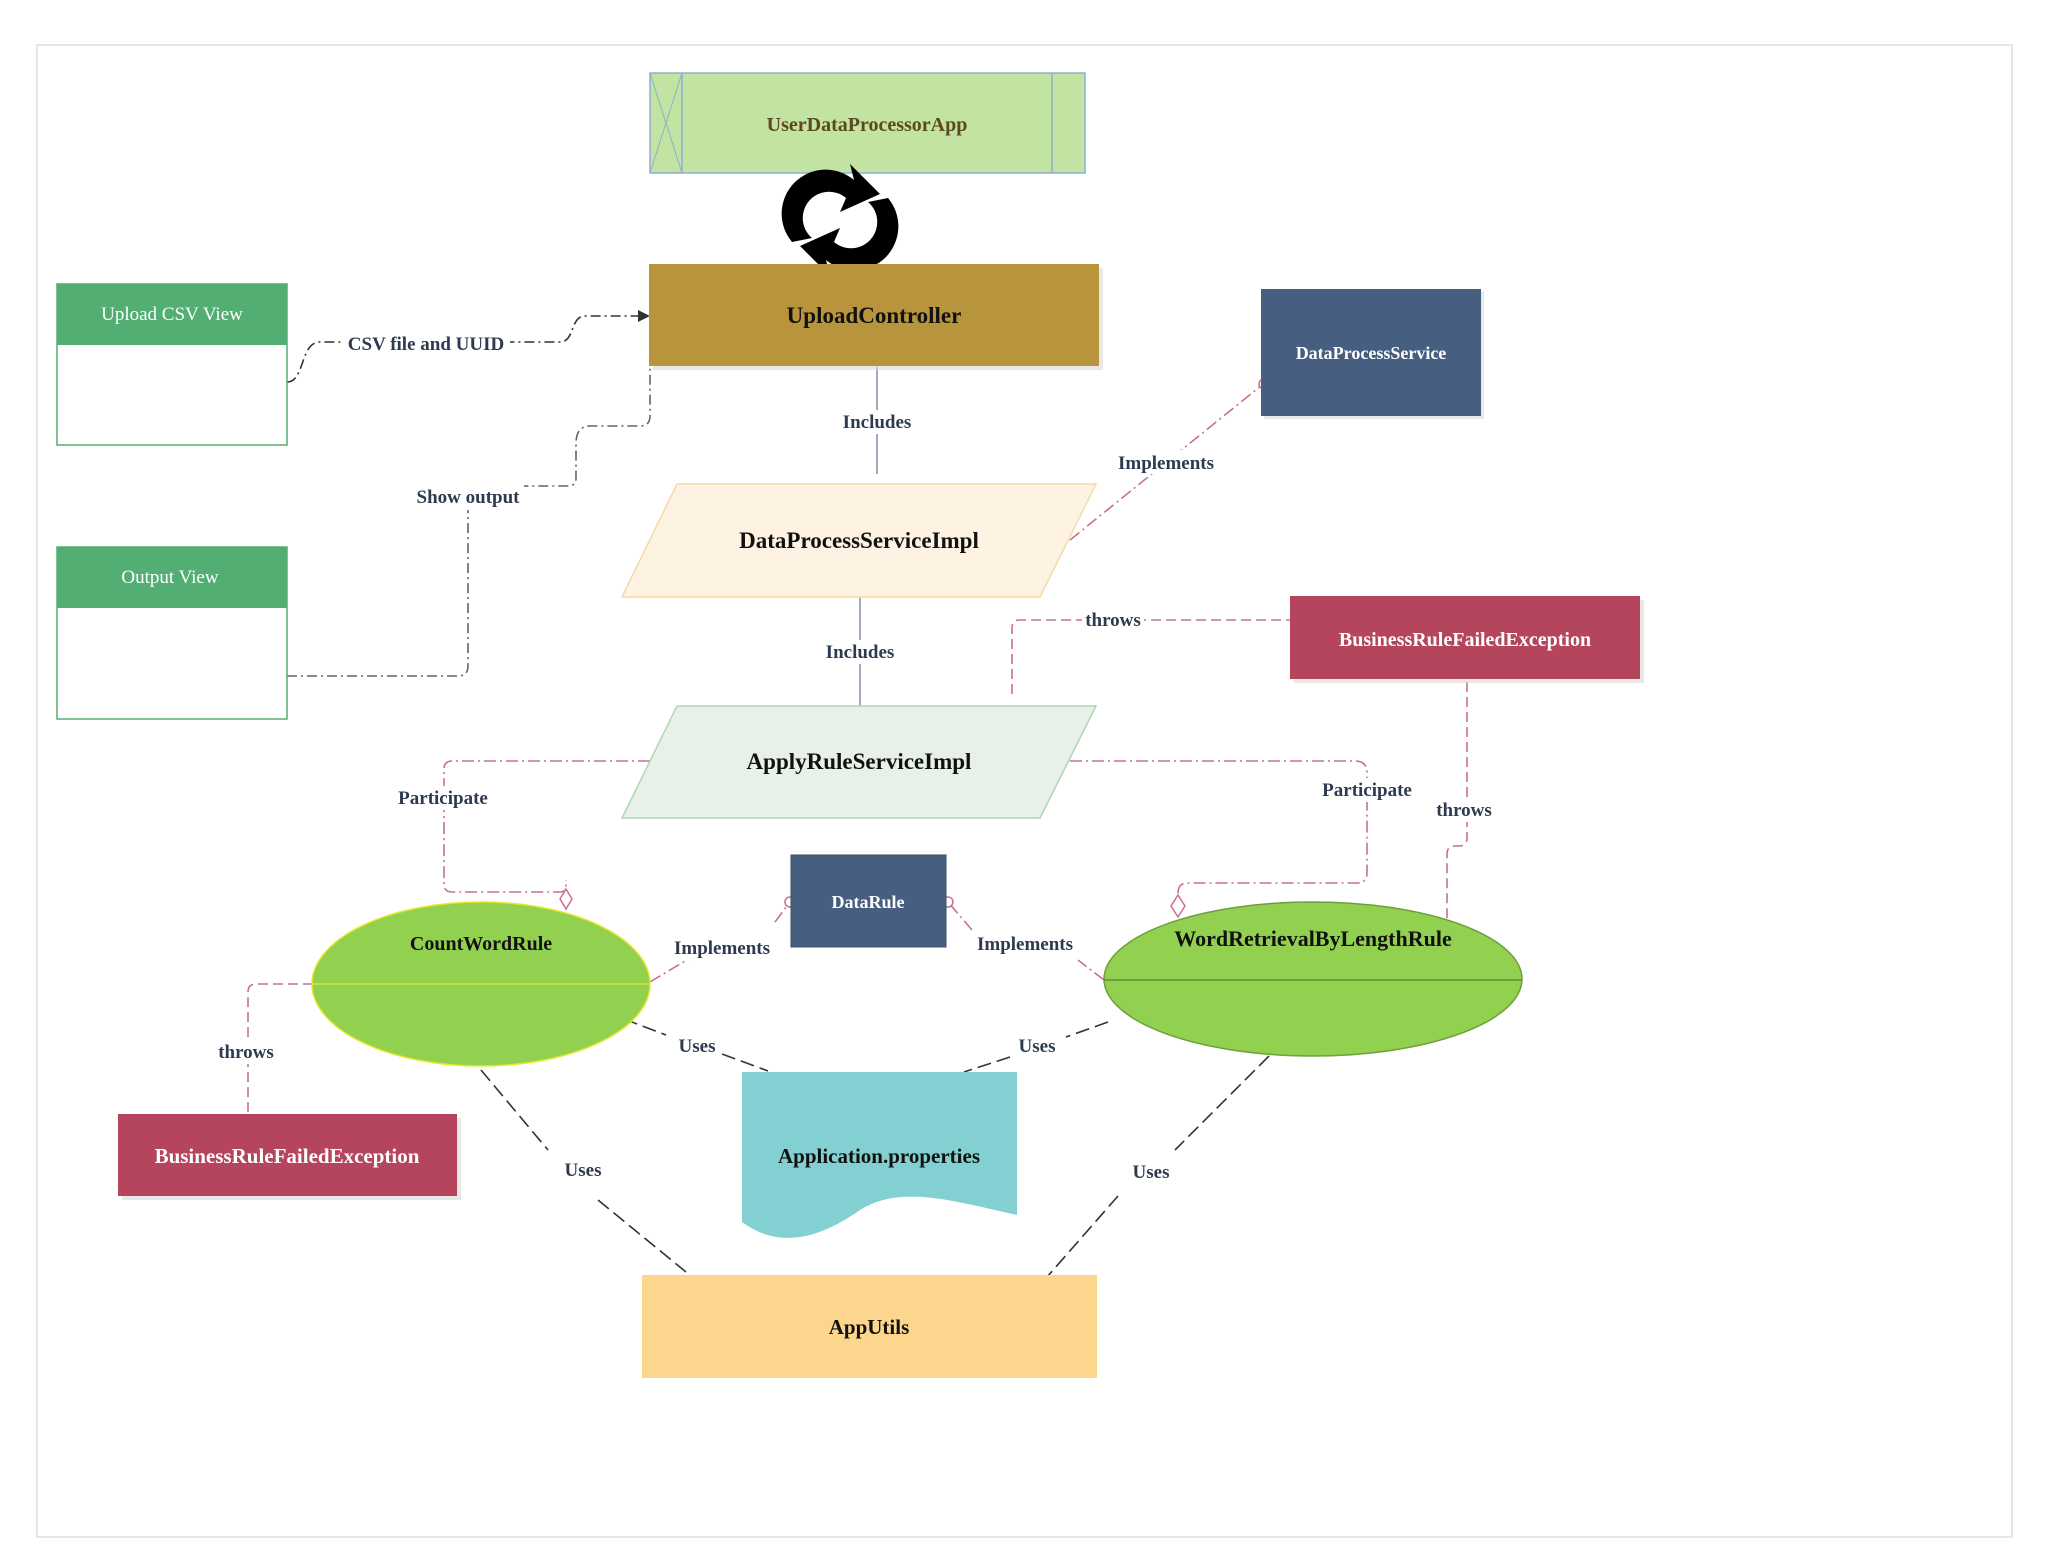 The width and height of the screenshot is (2046, 1566). I want to click on throws-left-label-bg, so click(246, 1052).